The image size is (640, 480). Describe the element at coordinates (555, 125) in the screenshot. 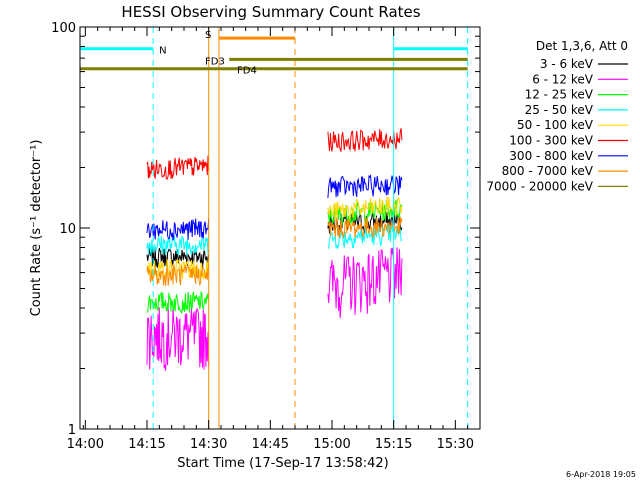

I see `legend-label-5: 50 - 100 keV` at that location.